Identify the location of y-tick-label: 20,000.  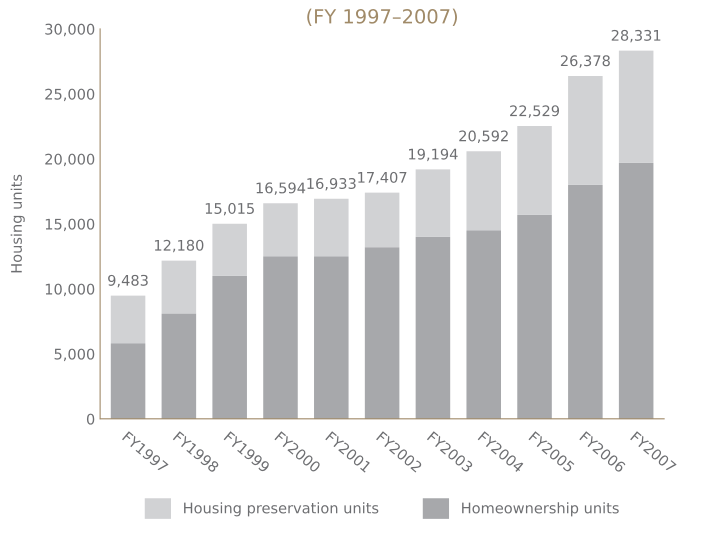
(69, 160).